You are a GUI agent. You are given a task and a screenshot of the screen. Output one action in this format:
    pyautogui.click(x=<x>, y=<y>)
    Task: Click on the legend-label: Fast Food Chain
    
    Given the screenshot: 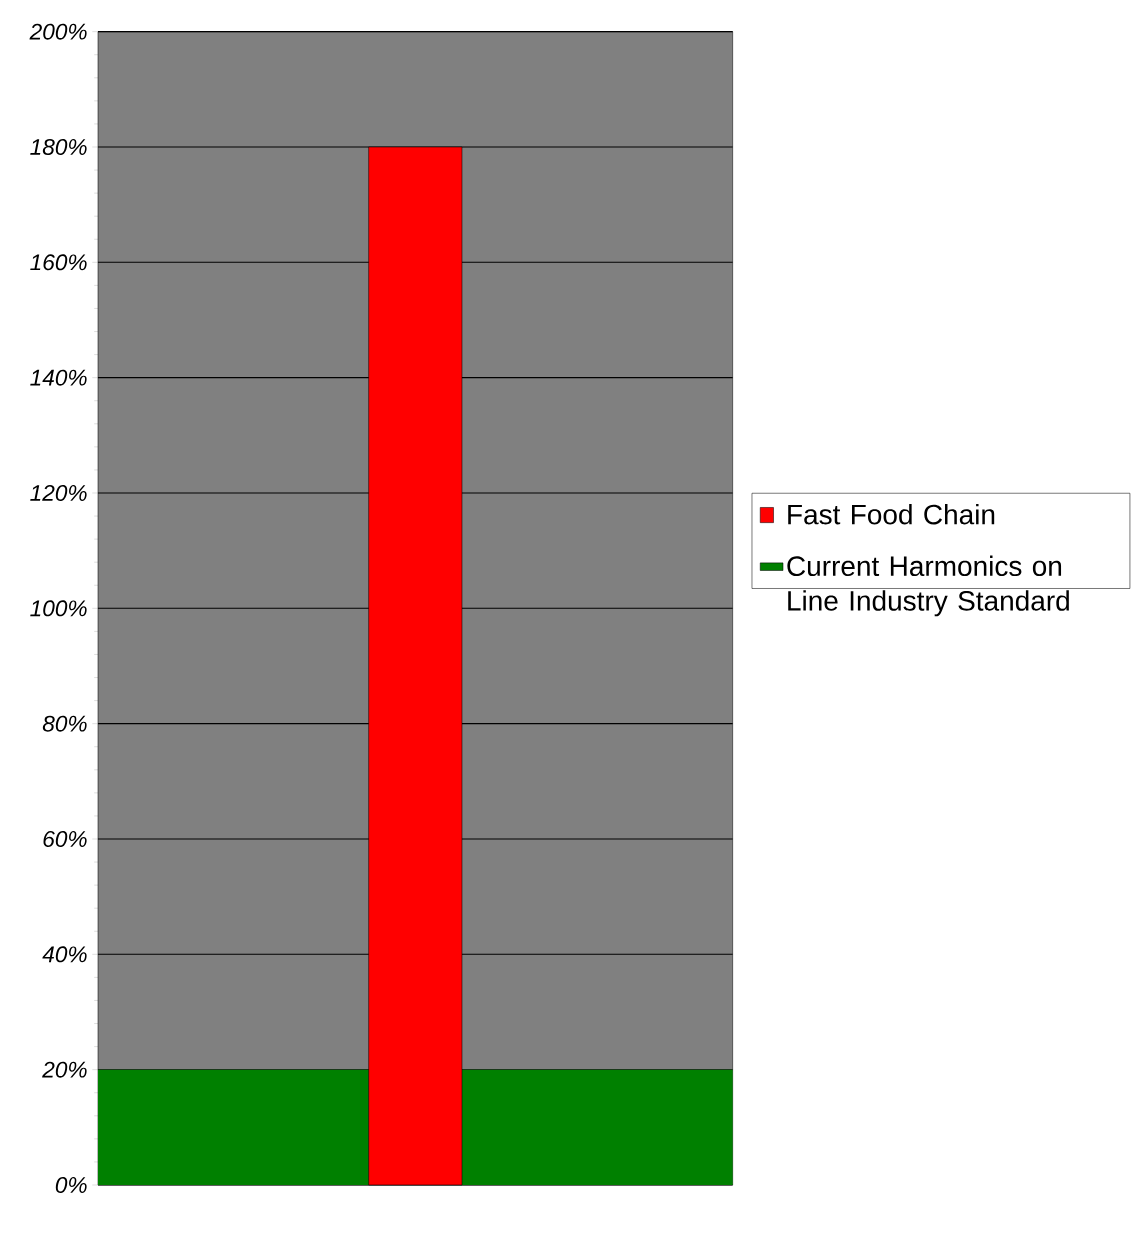 What is the action you would take?
    pyautogui.click(x=891, y=514)
    